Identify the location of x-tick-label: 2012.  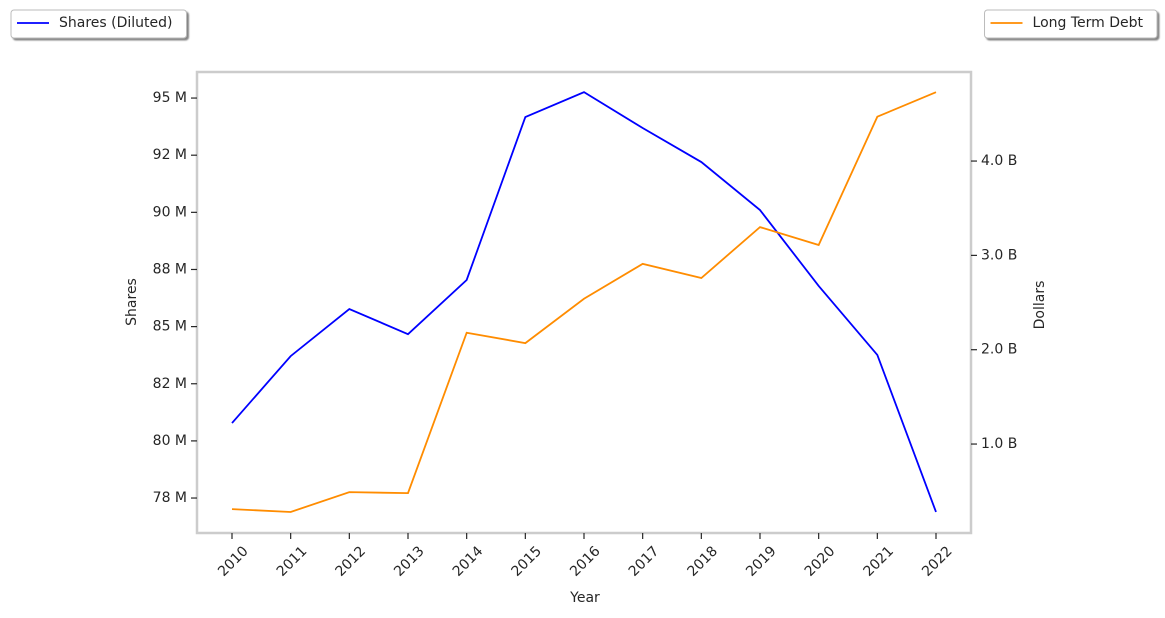
(350, 561).